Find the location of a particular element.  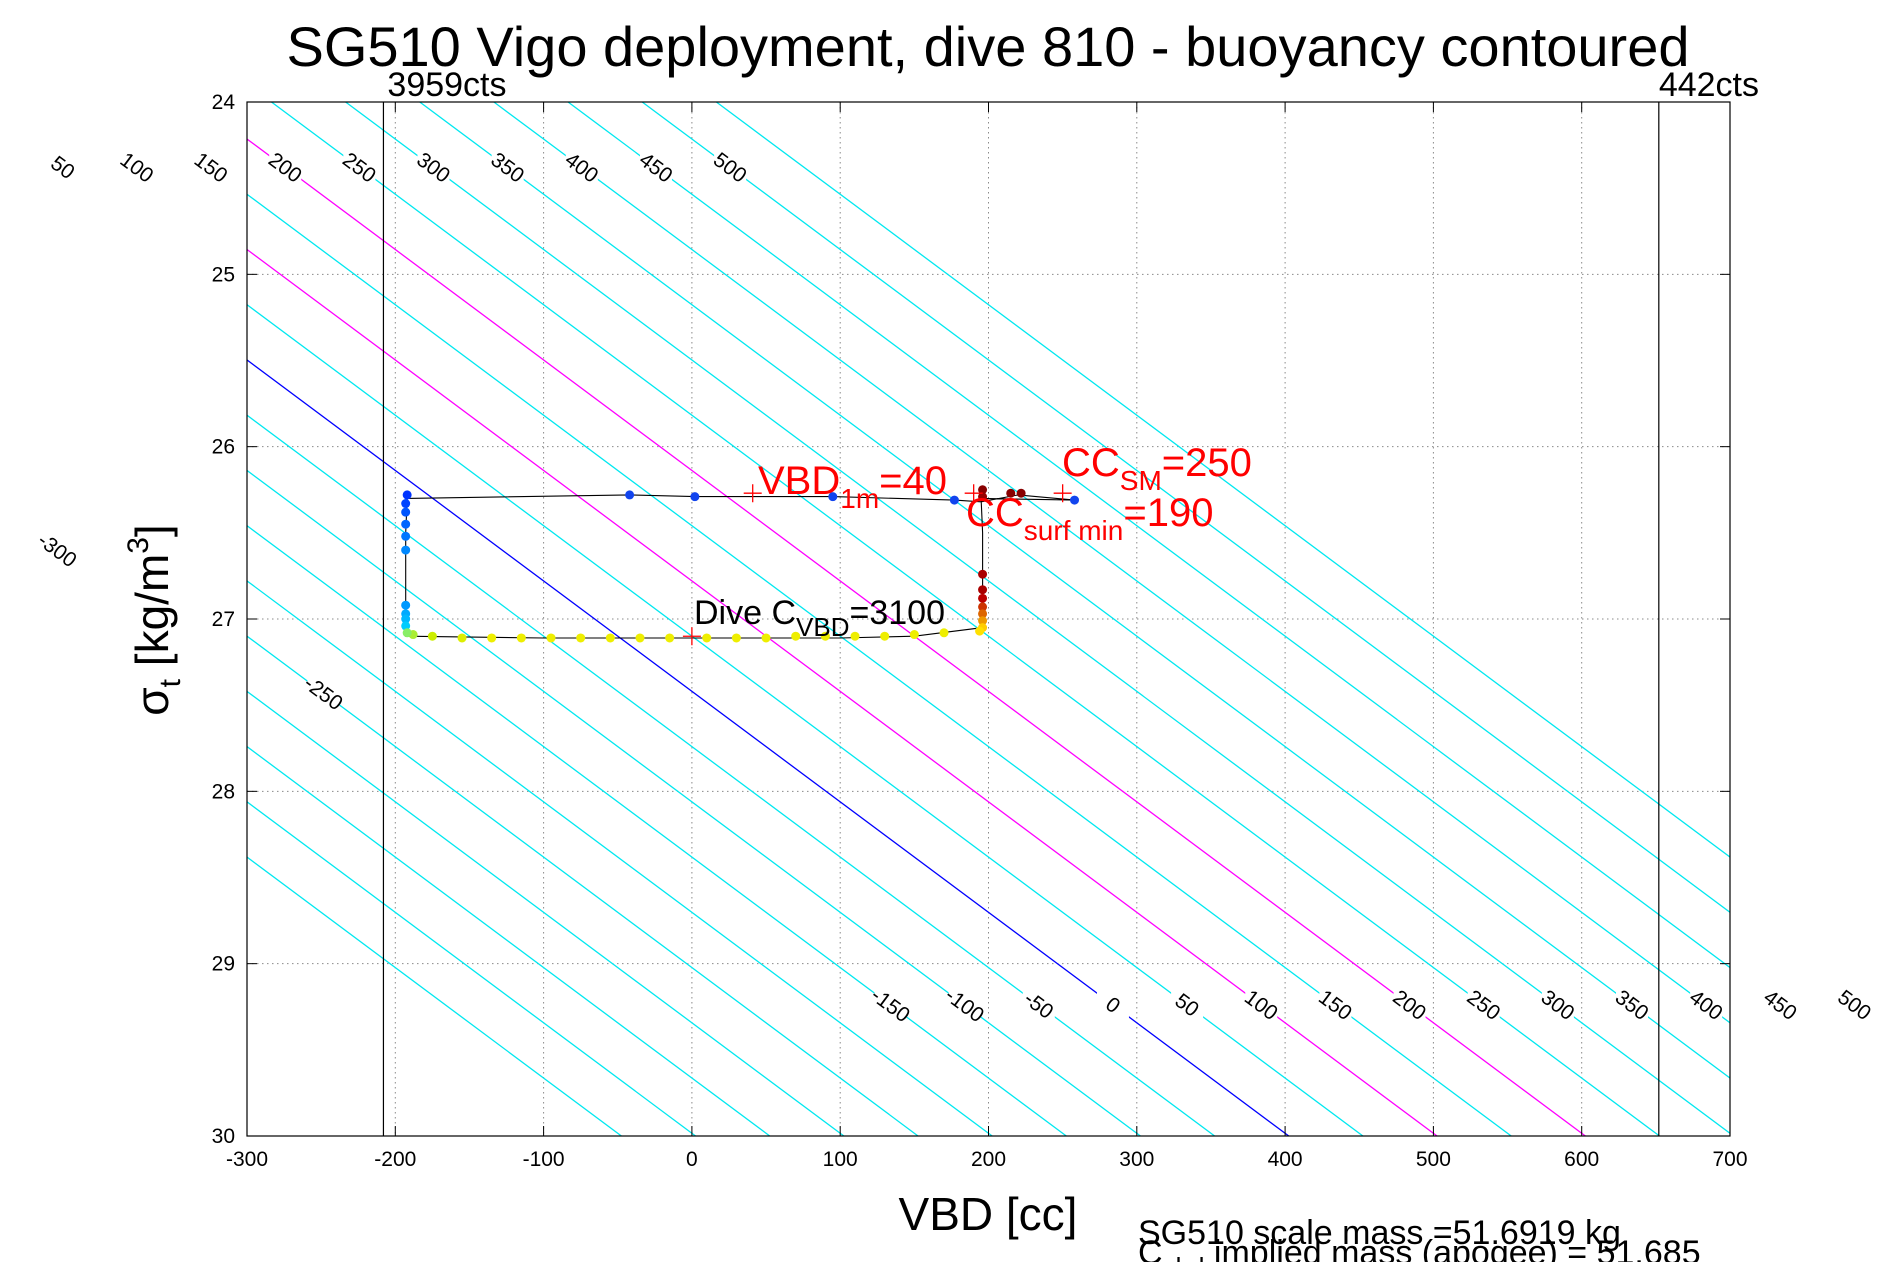

x-tick-label: -100 is located at coordinates (544, 1159).